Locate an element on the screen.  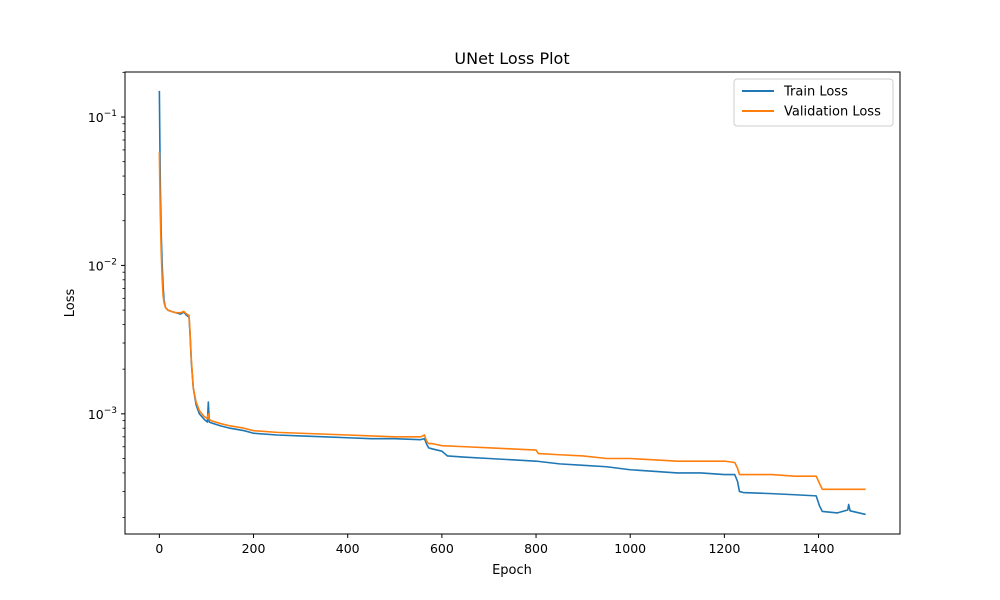
x-tick-label: 800 is located at coordinates (536, 548).